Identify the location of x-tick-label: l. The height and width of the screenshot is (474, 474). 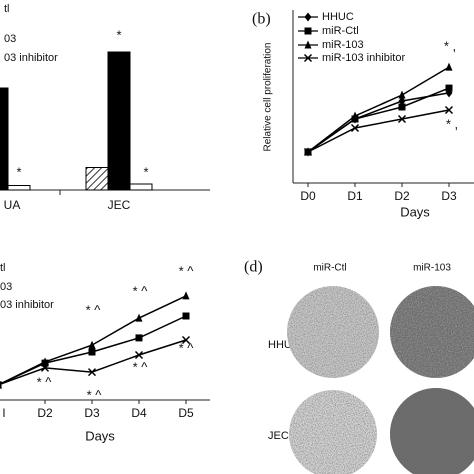
(4, 413).